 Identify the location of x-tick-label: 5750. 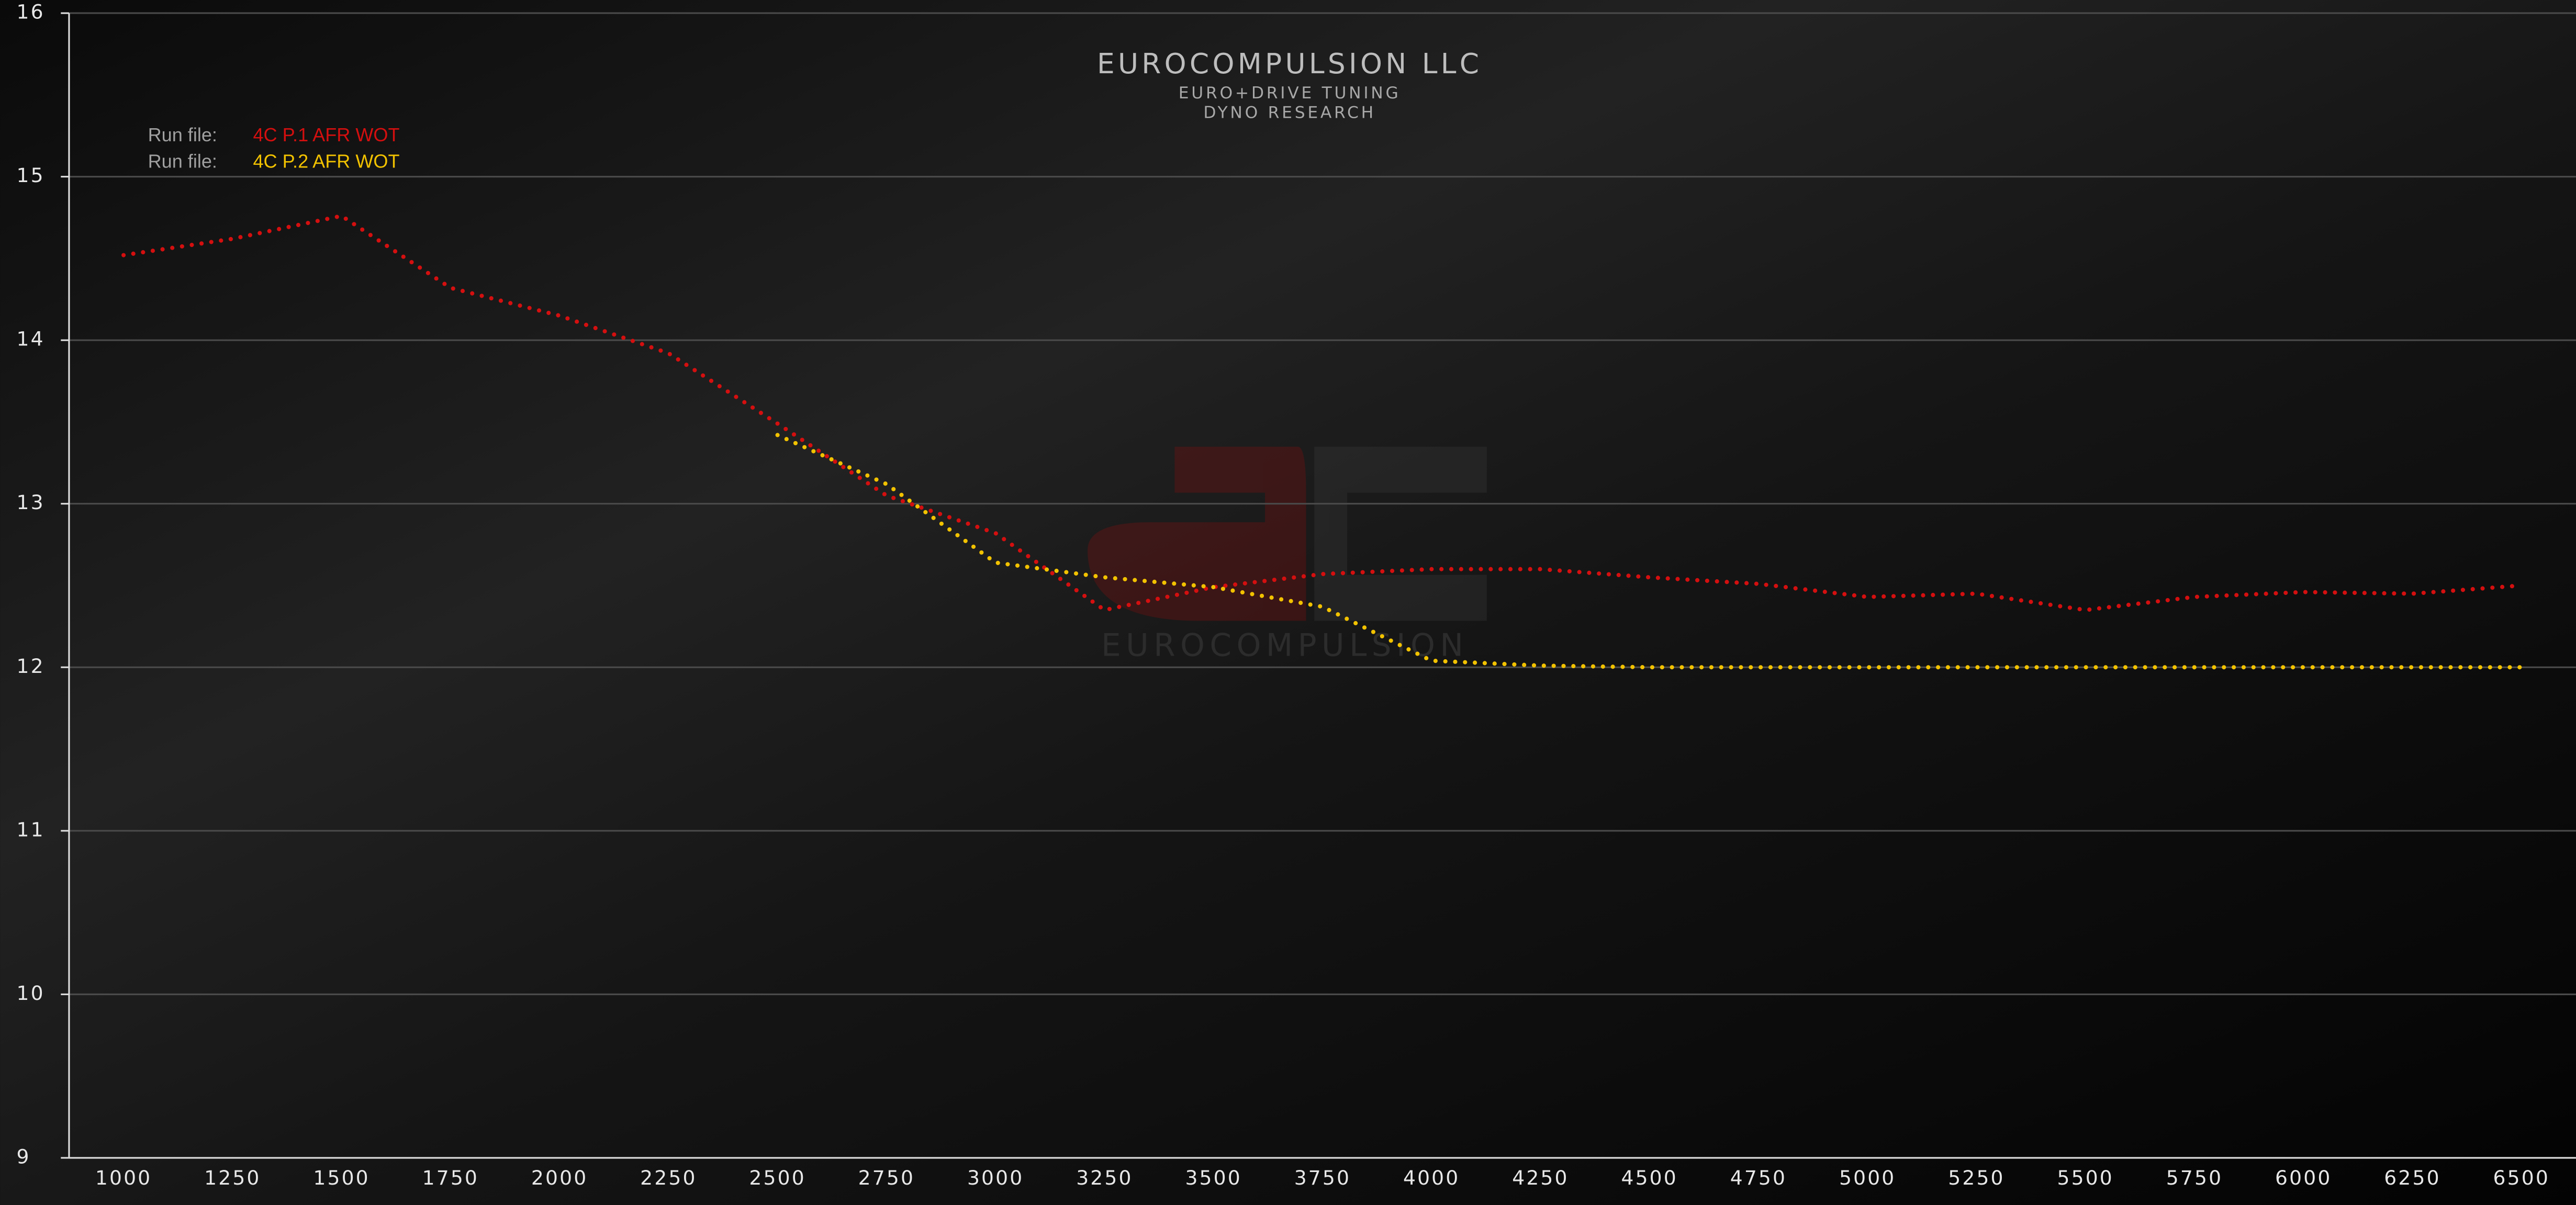
(2194, 1177).